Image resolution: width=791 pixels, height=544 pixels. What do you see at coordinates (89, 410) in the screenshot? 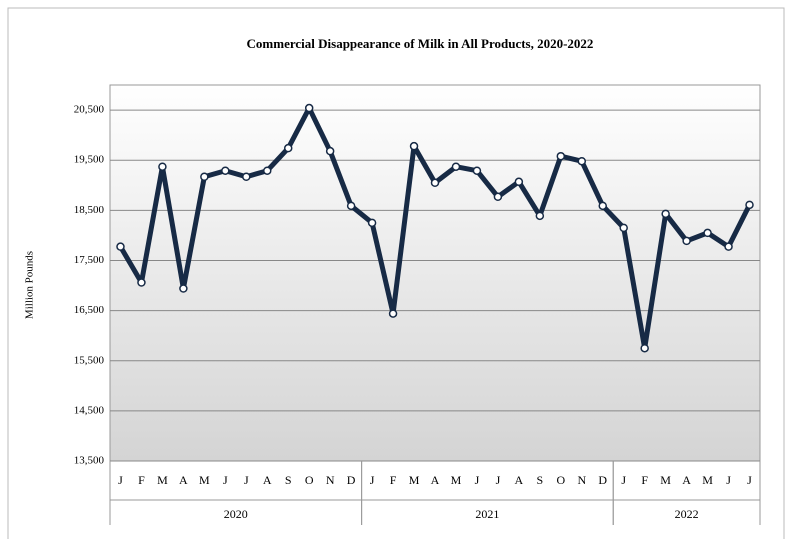
I see `y-tick-label: 14,500` at bounding box center [89, 410].